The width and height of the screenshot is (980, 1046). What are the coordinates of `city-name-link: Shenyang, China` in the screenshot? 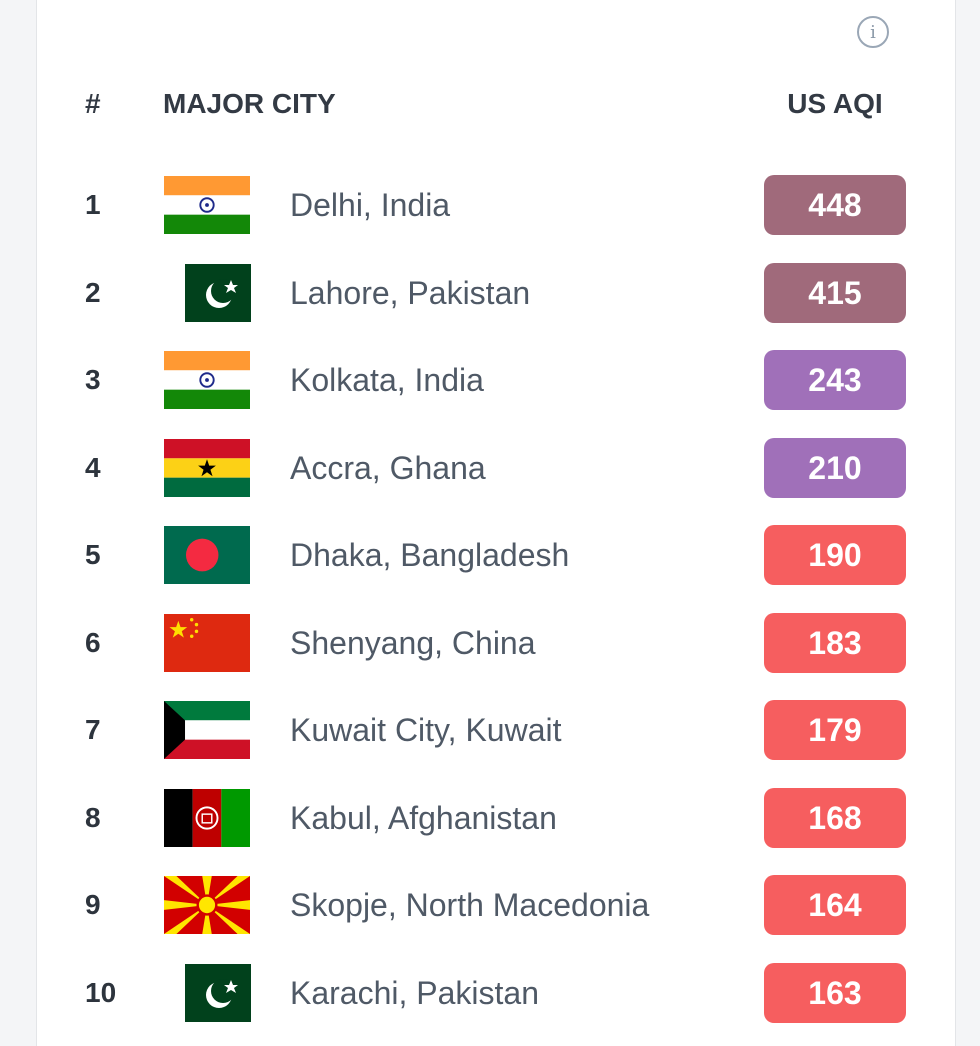 It's located at (413, 643).